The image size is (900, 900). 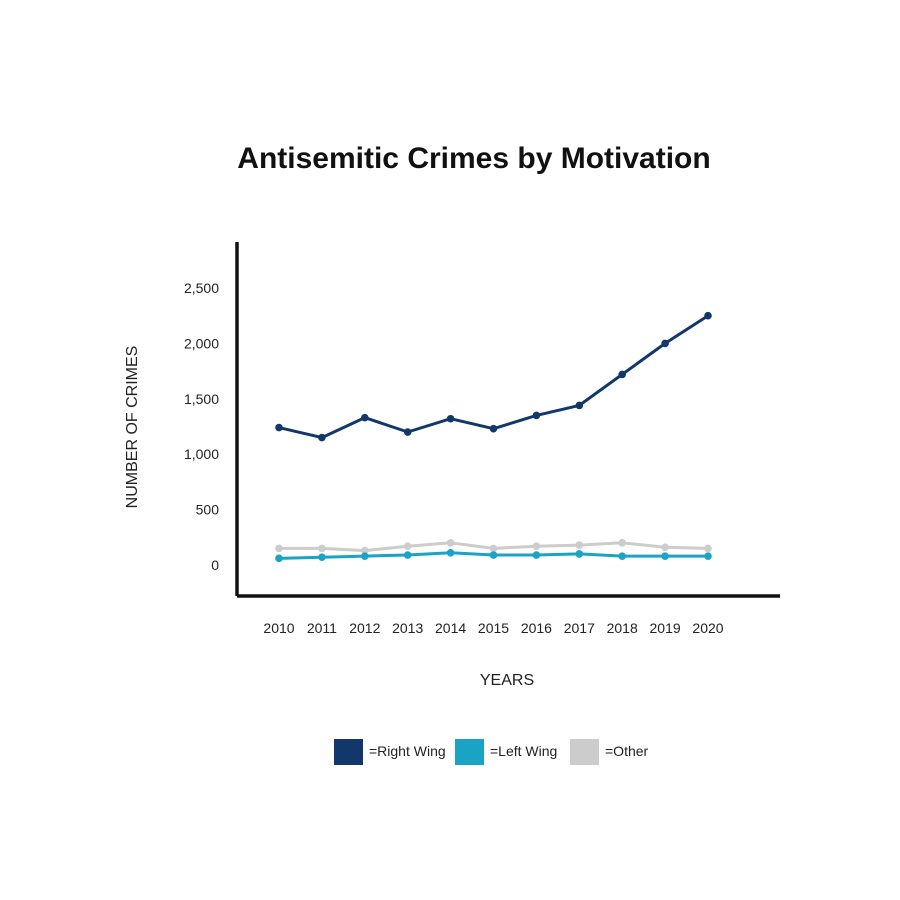 I want to click on x-tick-label: 2011, so click(x=322, y=628).